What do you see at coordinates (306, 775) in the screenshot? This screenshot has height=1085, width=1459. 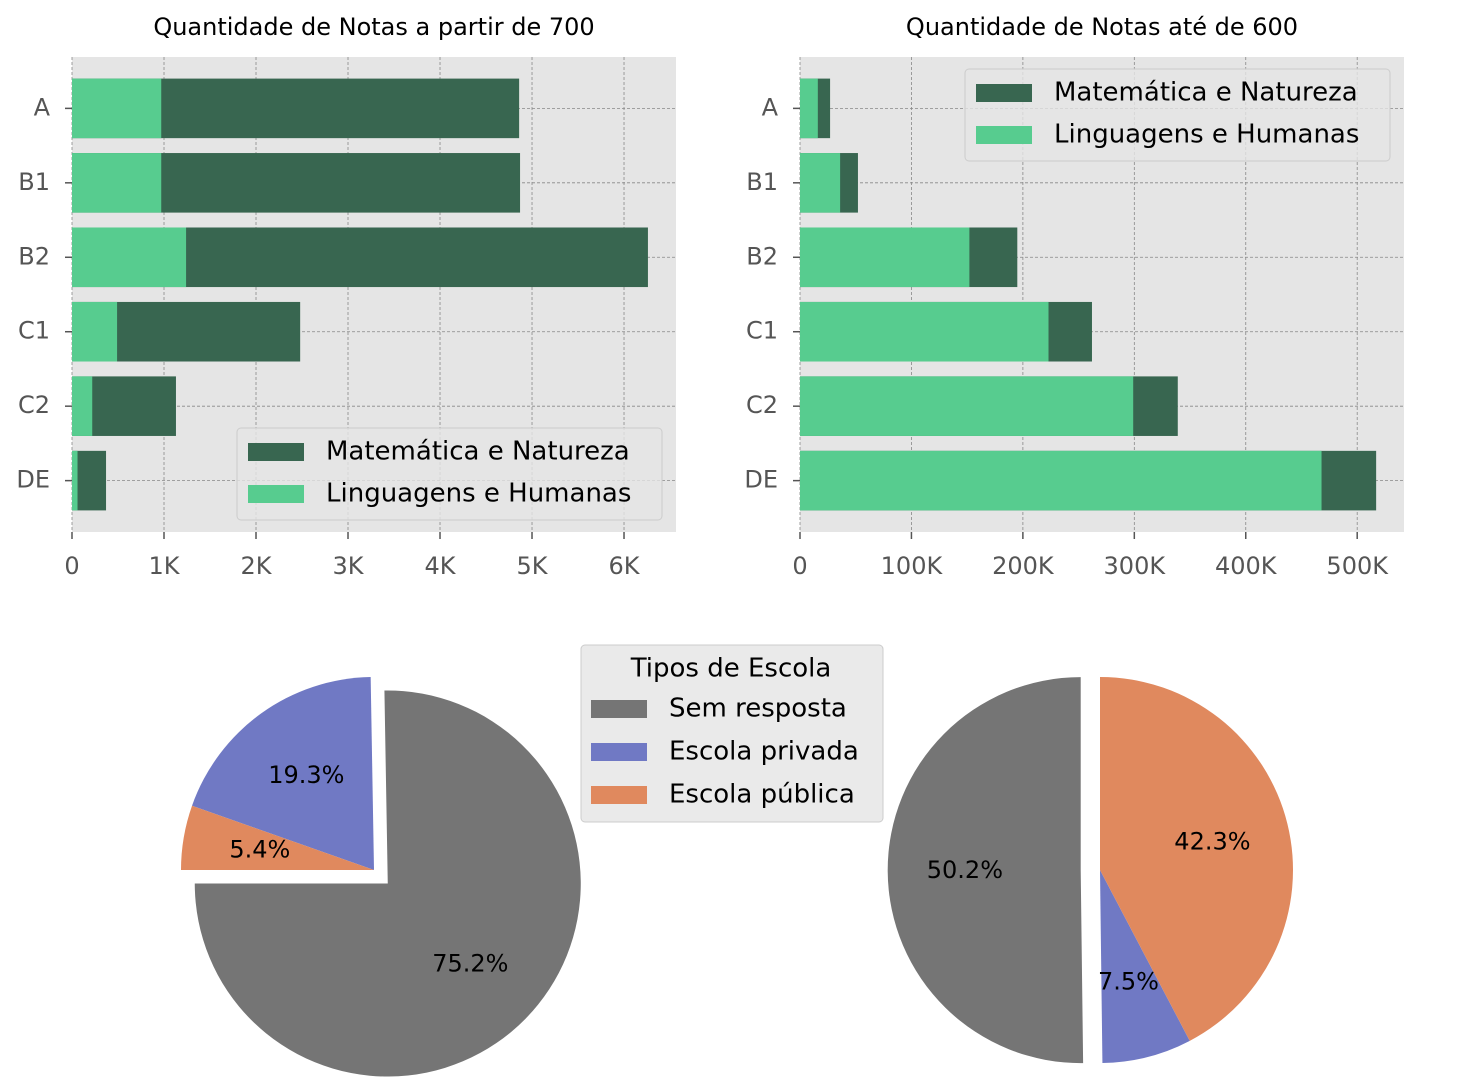 I see `pie-label: 19.3%` at bounding box center [306, 775].